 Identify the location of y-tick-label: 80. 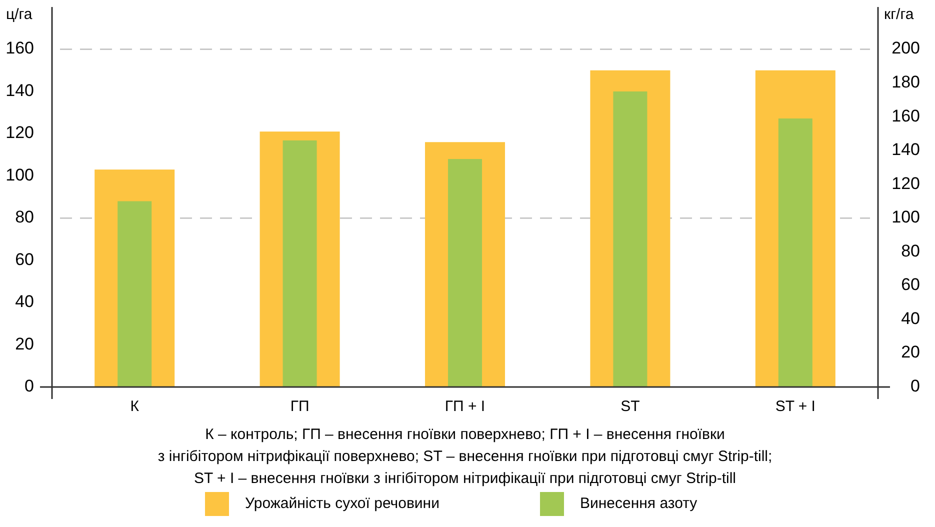
(24, 217).